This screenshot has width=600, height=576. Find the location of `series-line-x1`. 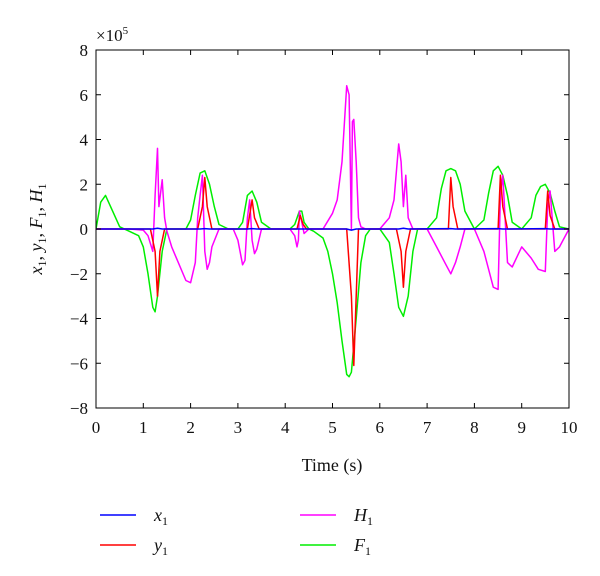

series-line-x1 is located at coordinates (332, 229).